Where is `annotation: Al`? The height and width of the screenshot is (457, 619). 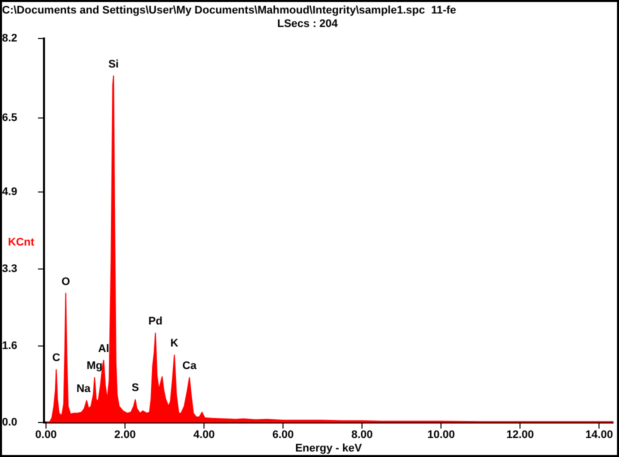
annotation: Al is located at coordinates (104, 348).